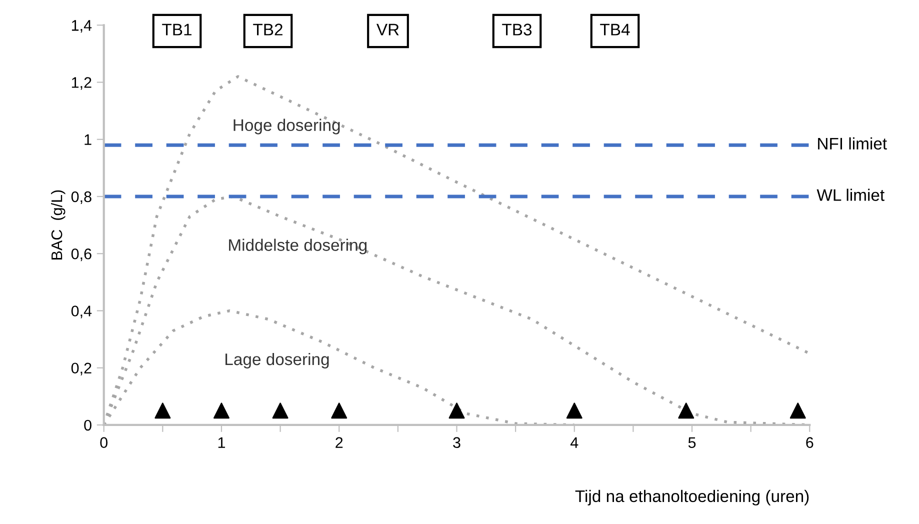 This screenshot has width=919, height=524. I want to click on annotation: VR, so click(387, 30).